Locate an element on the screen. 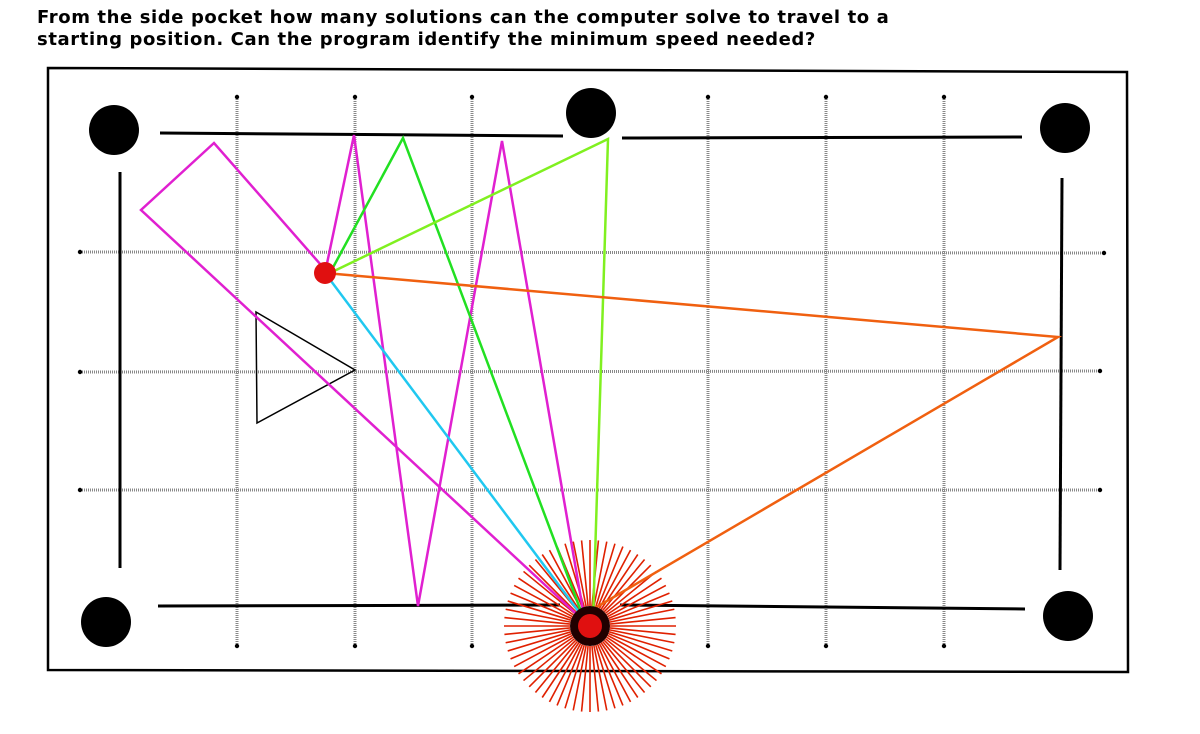 Image resolution: width=1200 pixels, height=734 pixels. shot-rays is located at coordinates (590, 626).